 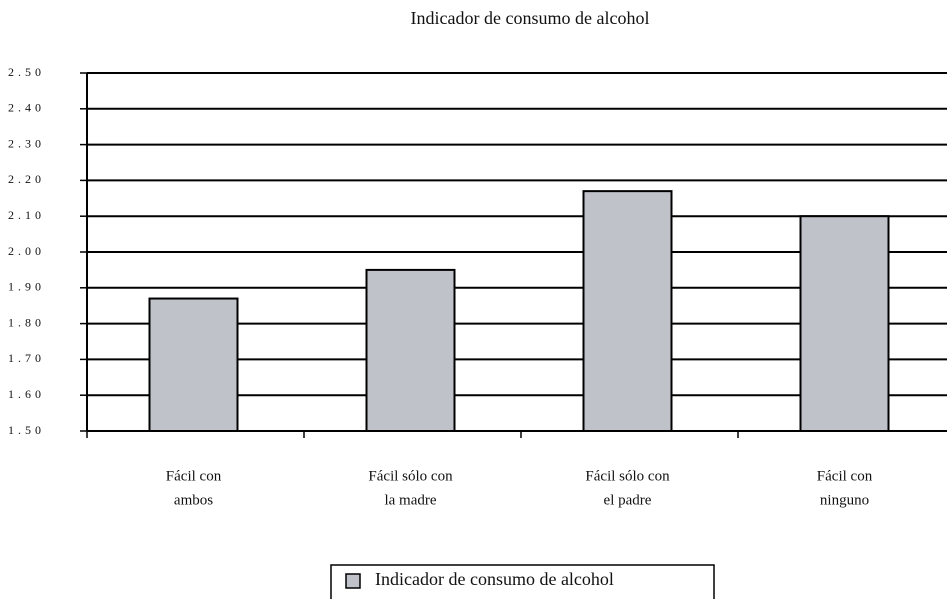 What do you see at coordinates (26, 179) in the screenshot?
I see `y-tick-label: 2.20` at bounding box center [26, 179].